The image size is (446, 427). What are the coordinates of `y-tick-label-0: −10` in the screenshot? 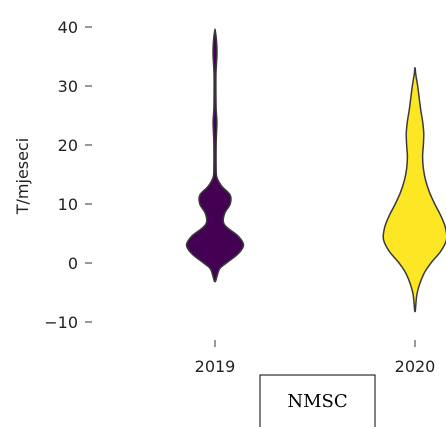 It's located at (61, 322).